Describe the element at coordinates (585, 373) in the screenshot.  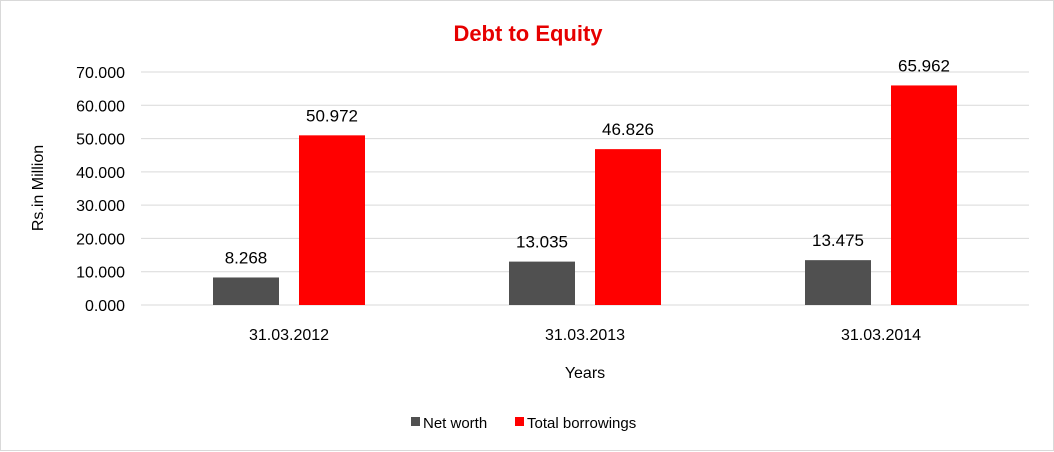
I see `x-axis-label: Years` at that location.